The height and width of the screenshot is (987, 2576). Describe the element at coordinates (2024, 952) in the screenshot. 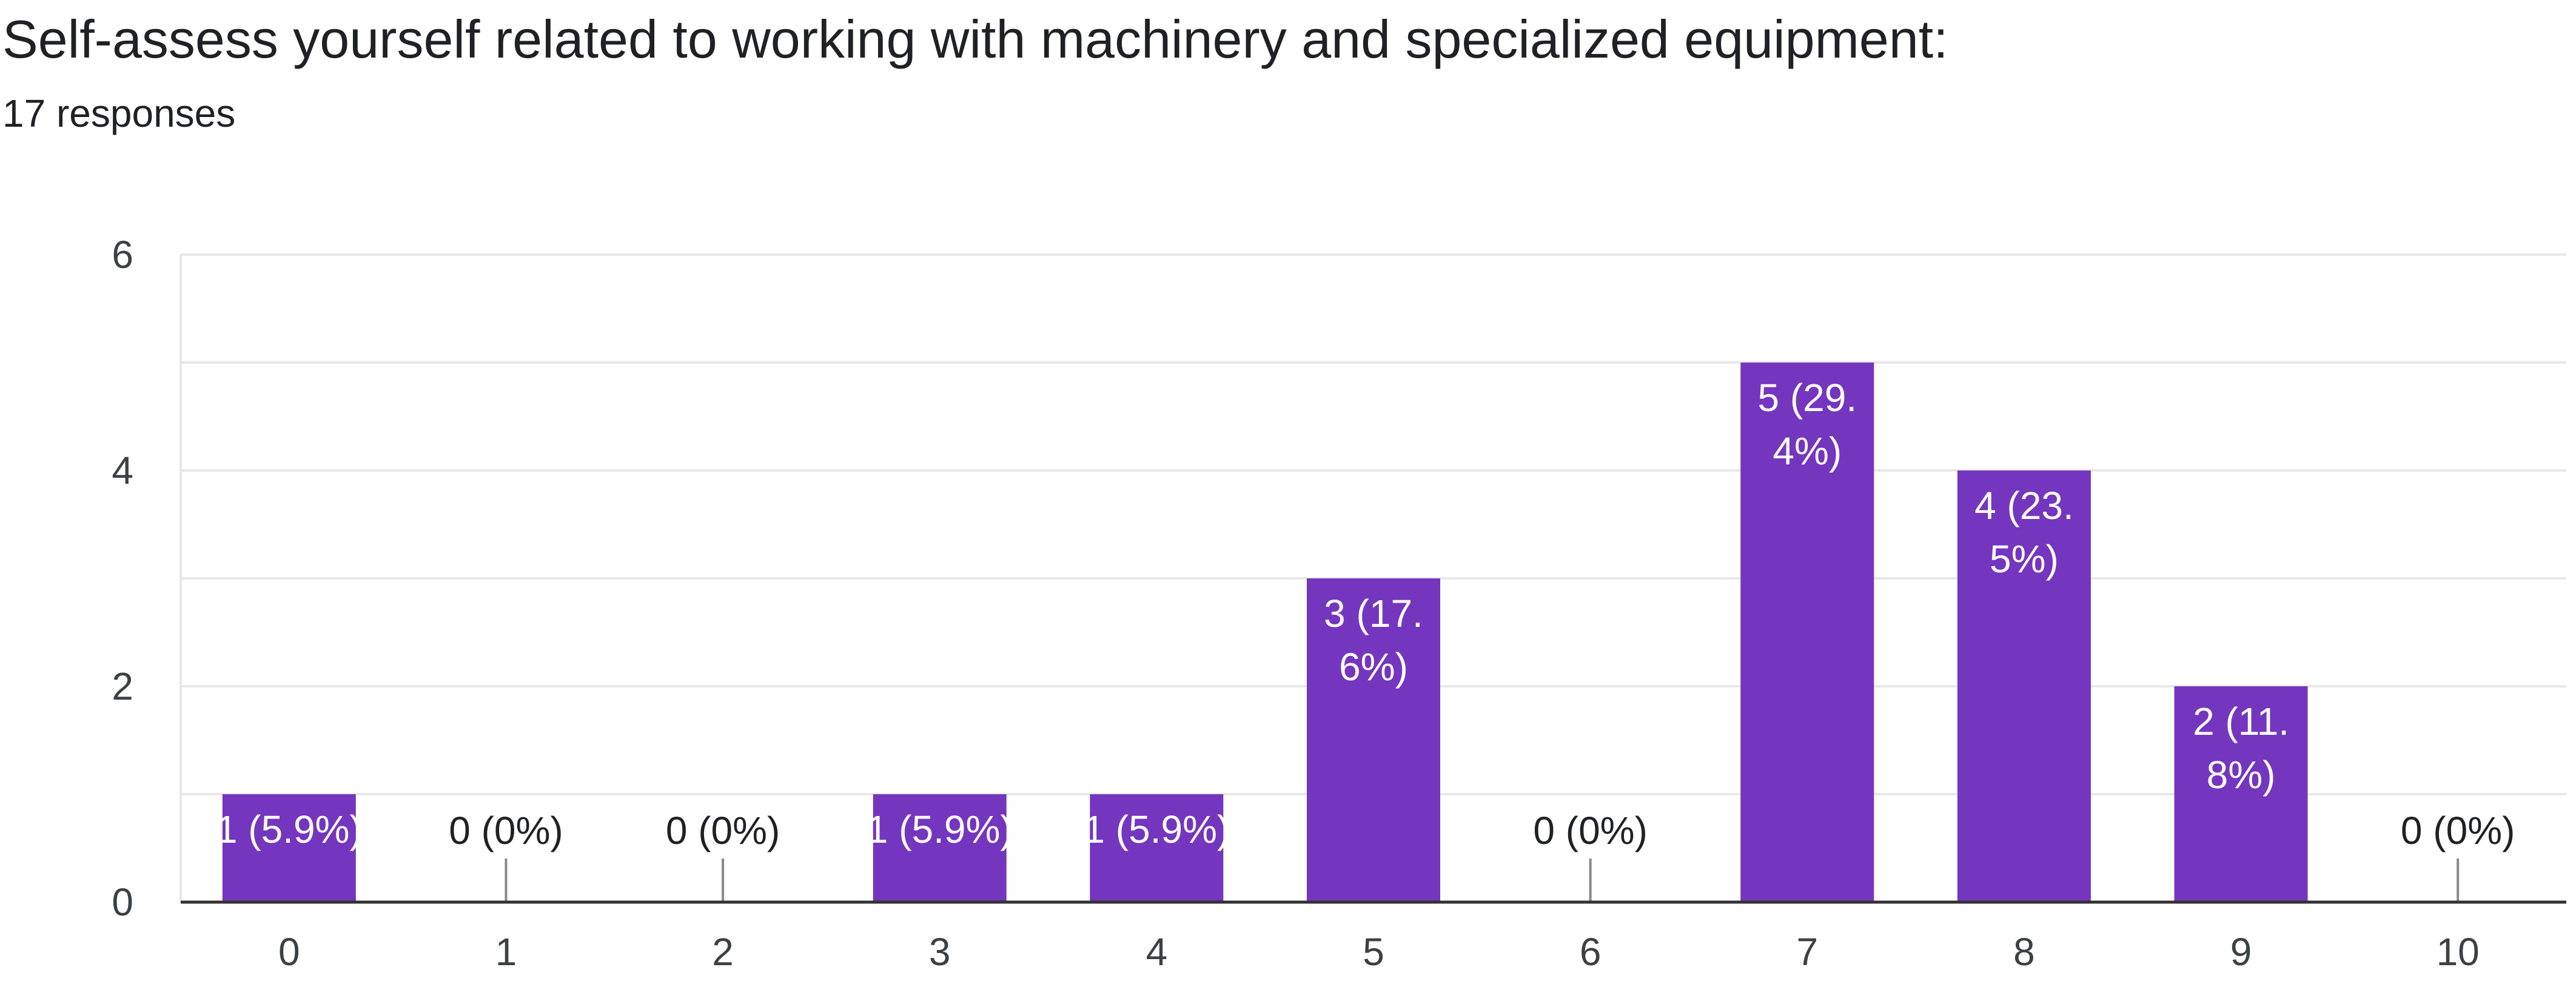

I see `x-tick-label: 8` at that location.